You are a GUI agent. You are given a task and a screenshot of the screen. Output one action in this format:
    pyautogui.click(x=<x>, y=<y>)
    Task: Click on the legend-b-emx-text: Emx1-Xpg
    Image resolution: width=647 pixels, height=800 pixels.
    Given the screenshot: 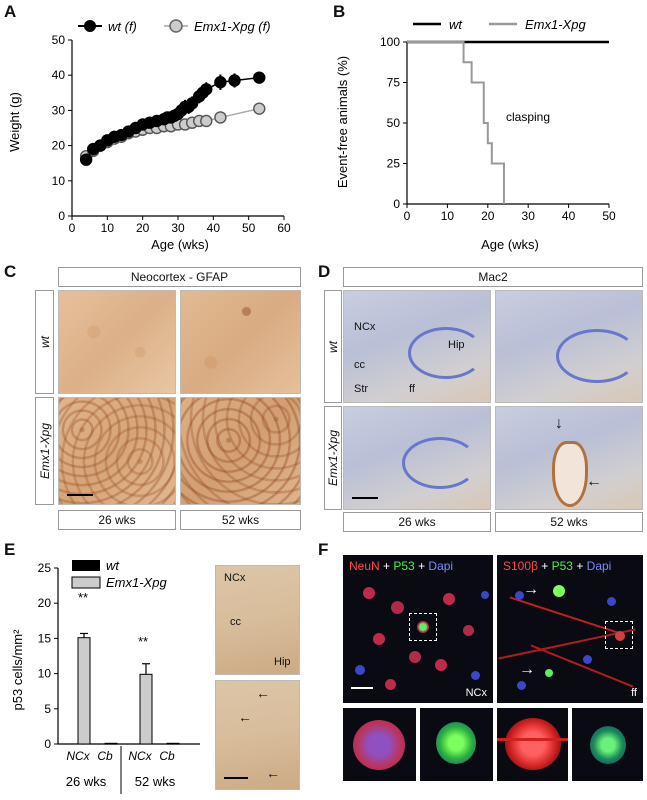 What is the action you would take?
    pyautogui.click(x=555, y=24)
    